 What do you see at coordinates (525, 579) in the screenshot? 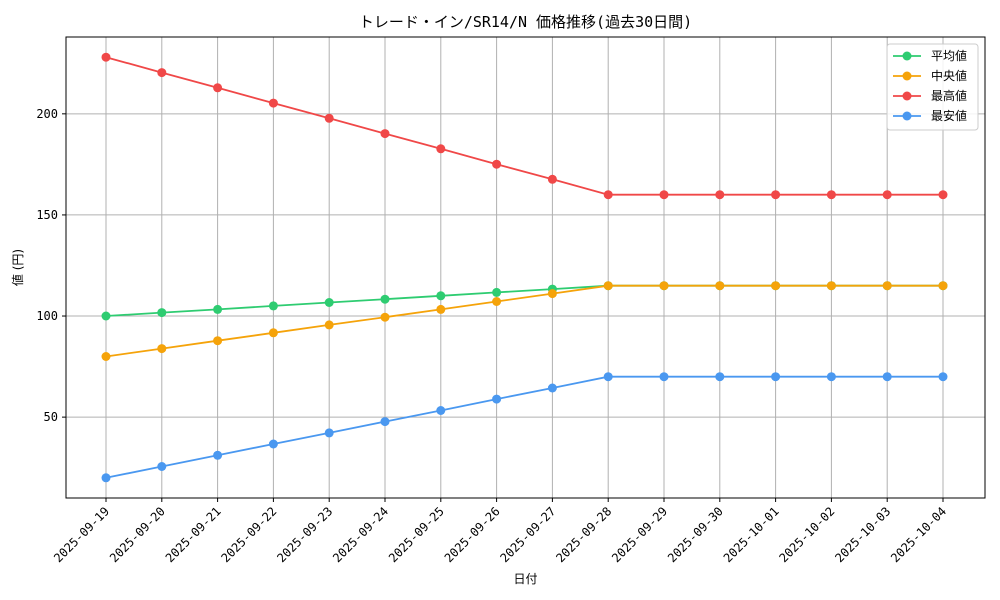
I see `x-axis-title: 日付` at bounding box center [525, 579].